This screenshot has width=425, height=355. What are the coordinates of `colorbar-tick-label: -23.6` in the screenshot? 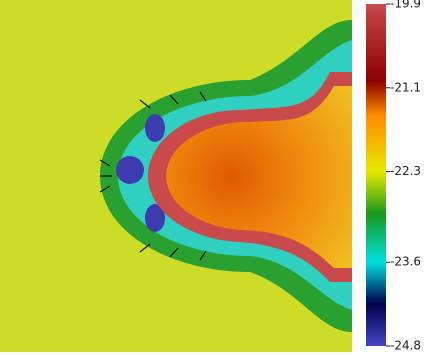 It's located at (405, 262).